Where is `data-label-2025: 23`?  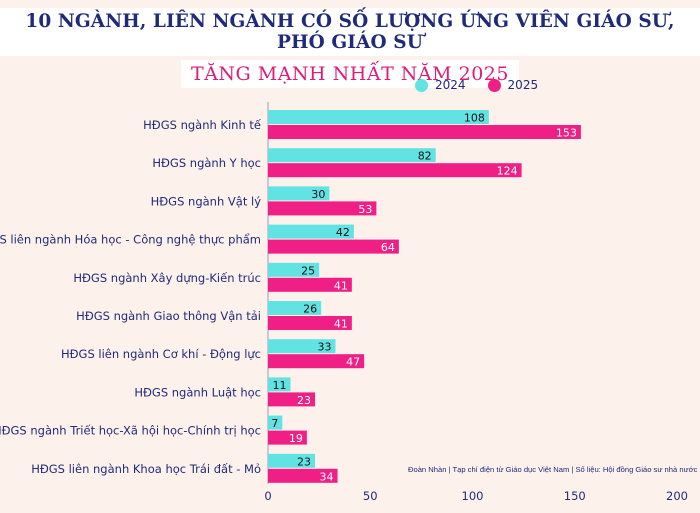 data-label-2025: 23 is located at coordinates (304, 400).